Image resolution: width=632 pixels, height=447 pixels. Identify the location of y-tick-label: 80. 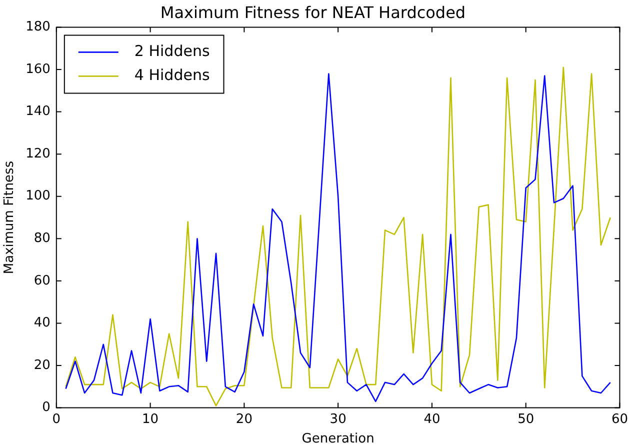
(42, 238).